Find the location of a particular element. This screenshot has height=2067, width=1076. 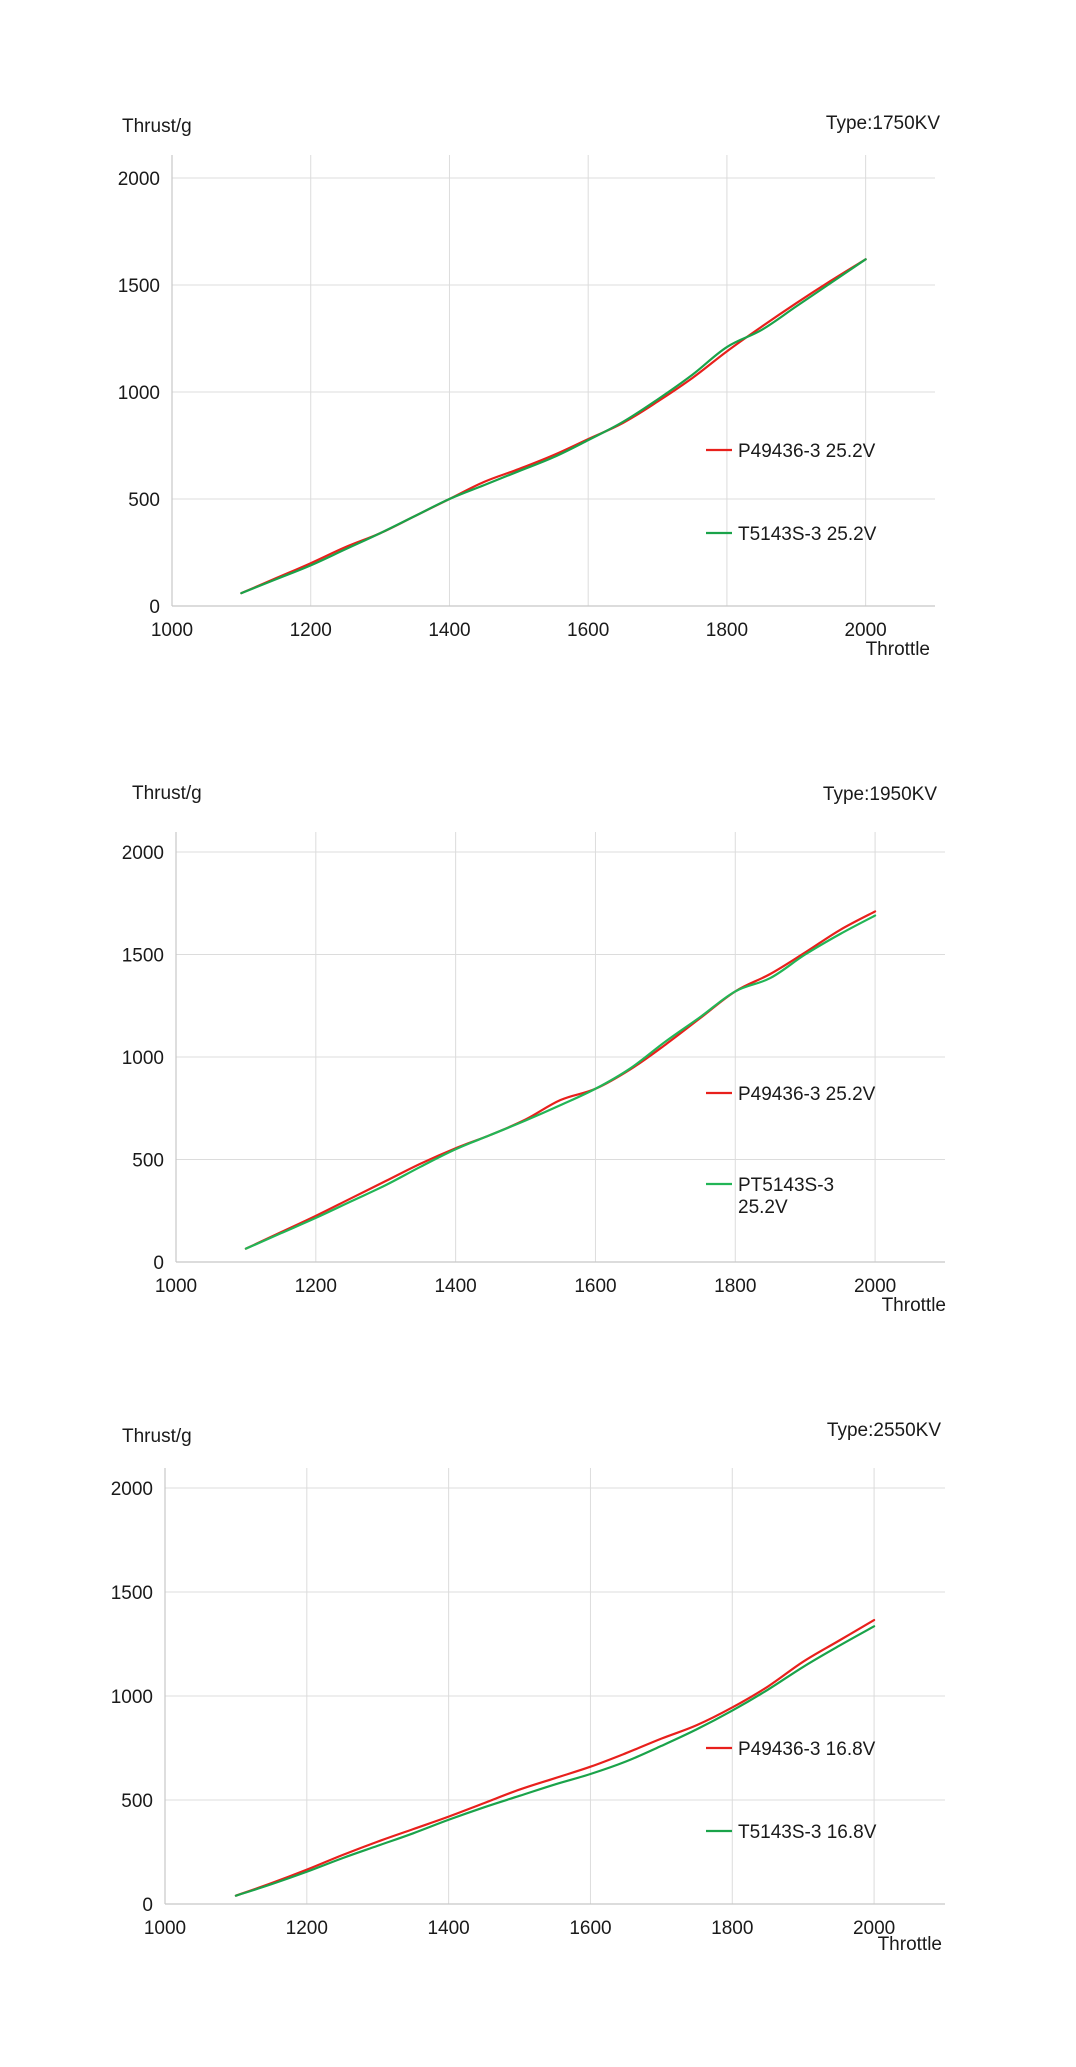

chart-title: Type:1950KV is located at coordinates (880, 794).